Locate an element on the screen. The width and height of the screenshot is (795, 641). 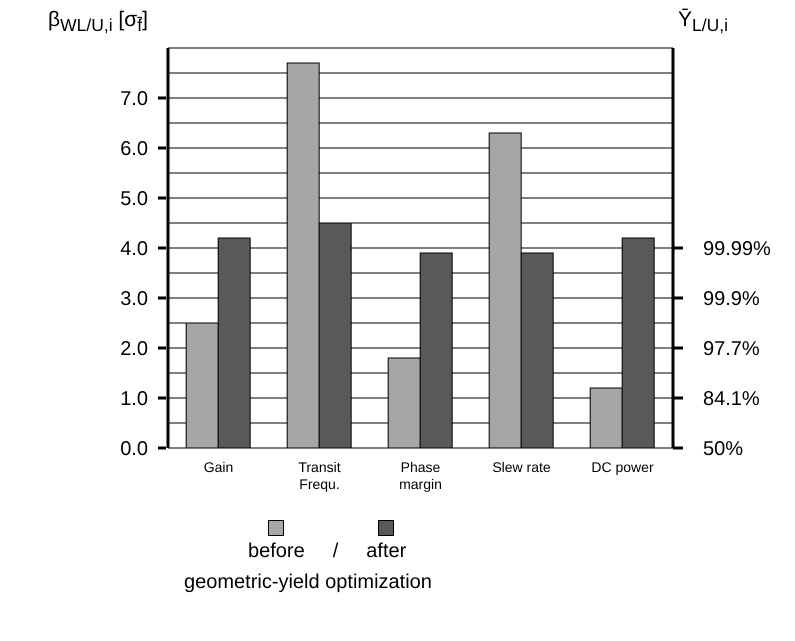
legend-label: after is located at coordinates (386, 551).